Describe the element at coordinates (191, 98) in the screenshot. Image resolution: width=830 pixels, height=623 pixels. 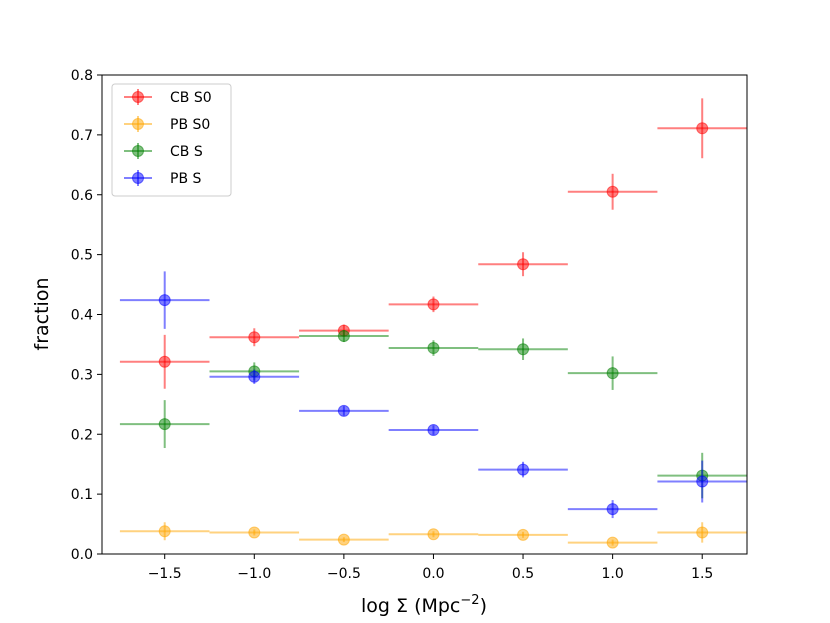
I see `legend-label: CB S0` at that location.